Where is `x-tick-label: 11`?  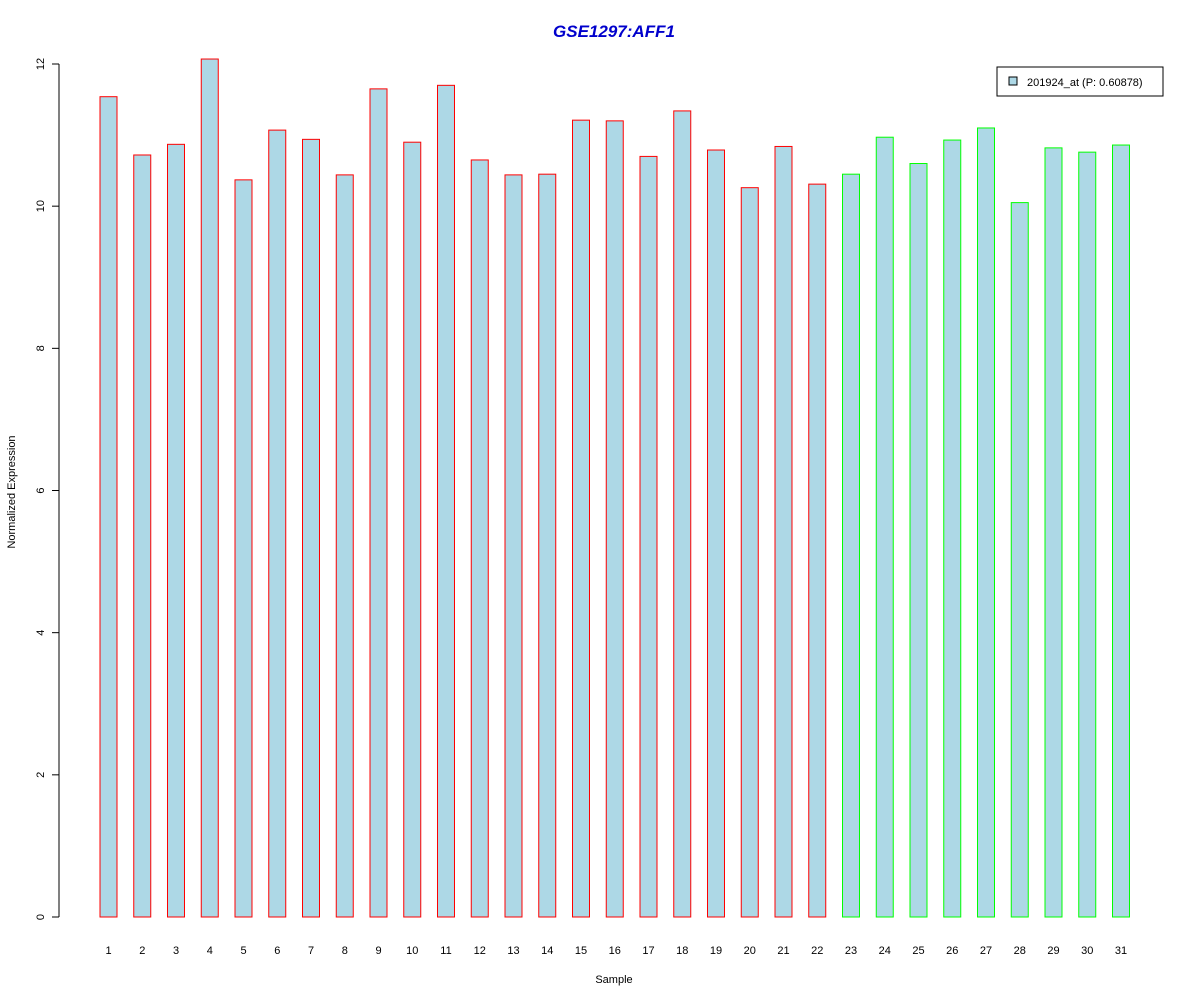
x-tick-label: 11 is located at coordinates (445, 951).